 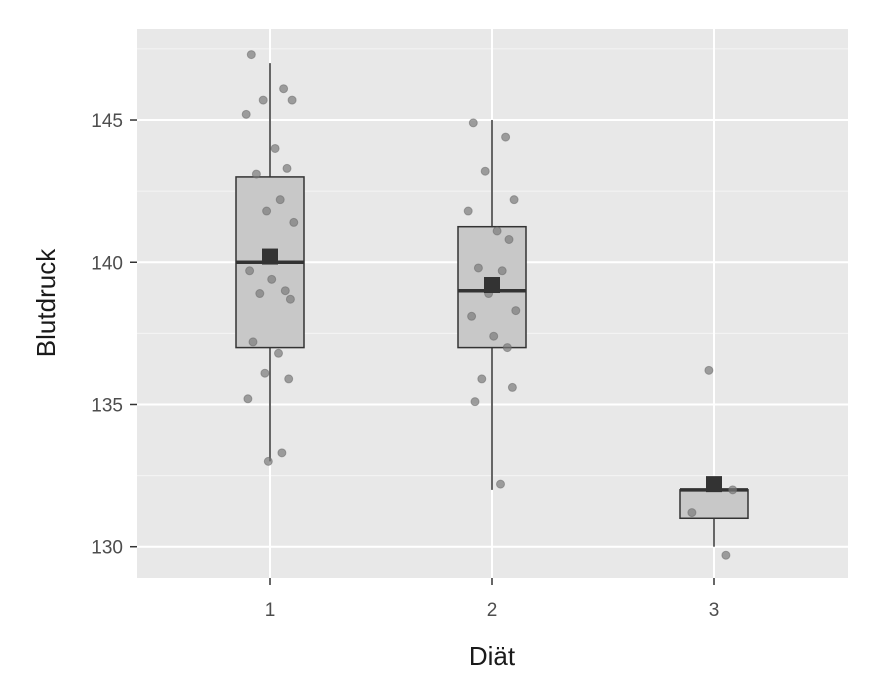 I want to click on x-tick-label: 3, so click(x=714, y=610).